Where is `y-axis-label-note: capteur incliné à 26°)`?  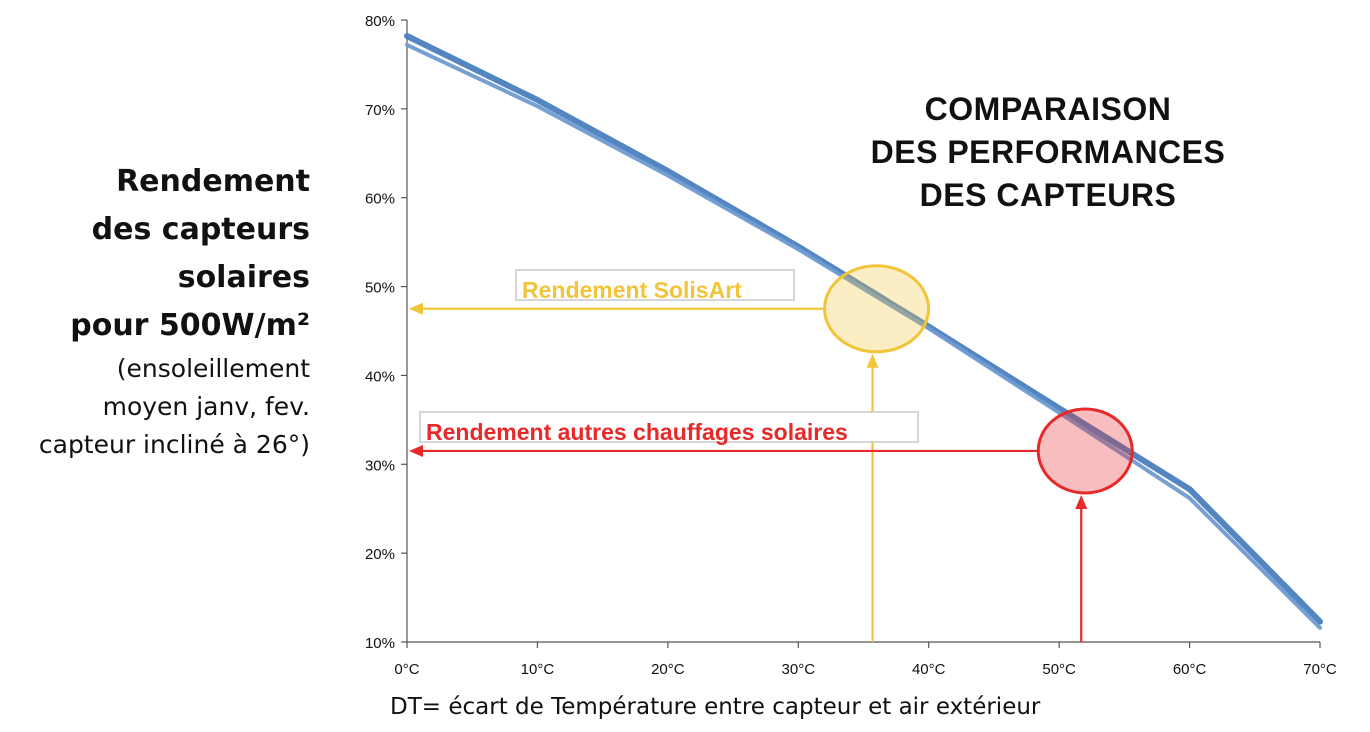 y-axis-label-note: capteur incliné à 26°) is located at coordinates (174, 444).